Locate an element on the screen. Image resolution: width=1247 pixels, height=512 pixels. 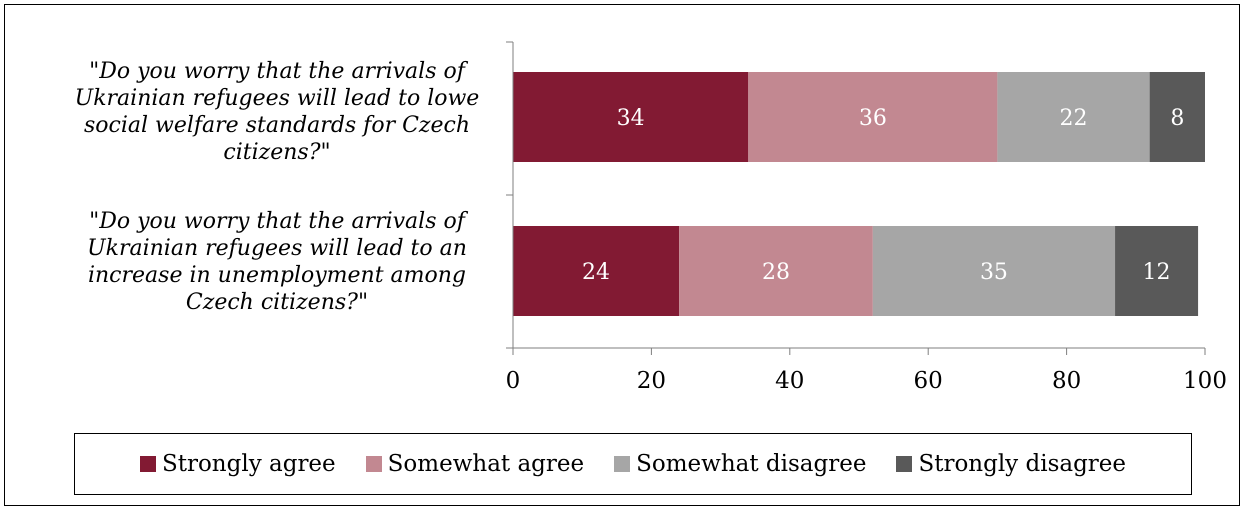
data-label-2-4: 12 is located at coordinates (1157, 272).